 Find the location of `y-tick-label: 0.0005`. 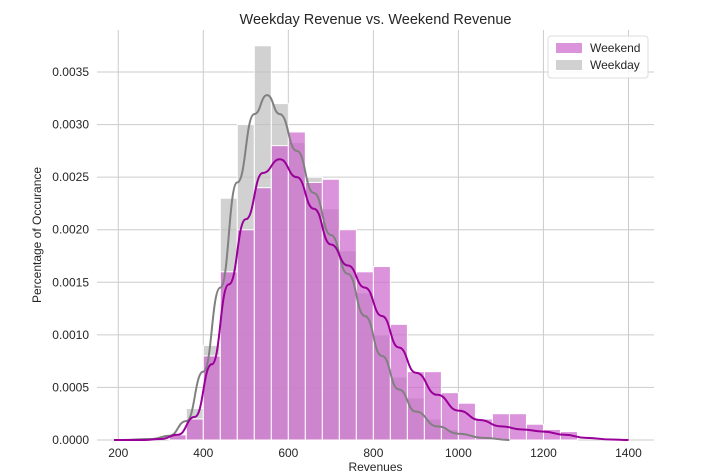

y-tick-label: 0.0005 is located at coordinates (70, 387).